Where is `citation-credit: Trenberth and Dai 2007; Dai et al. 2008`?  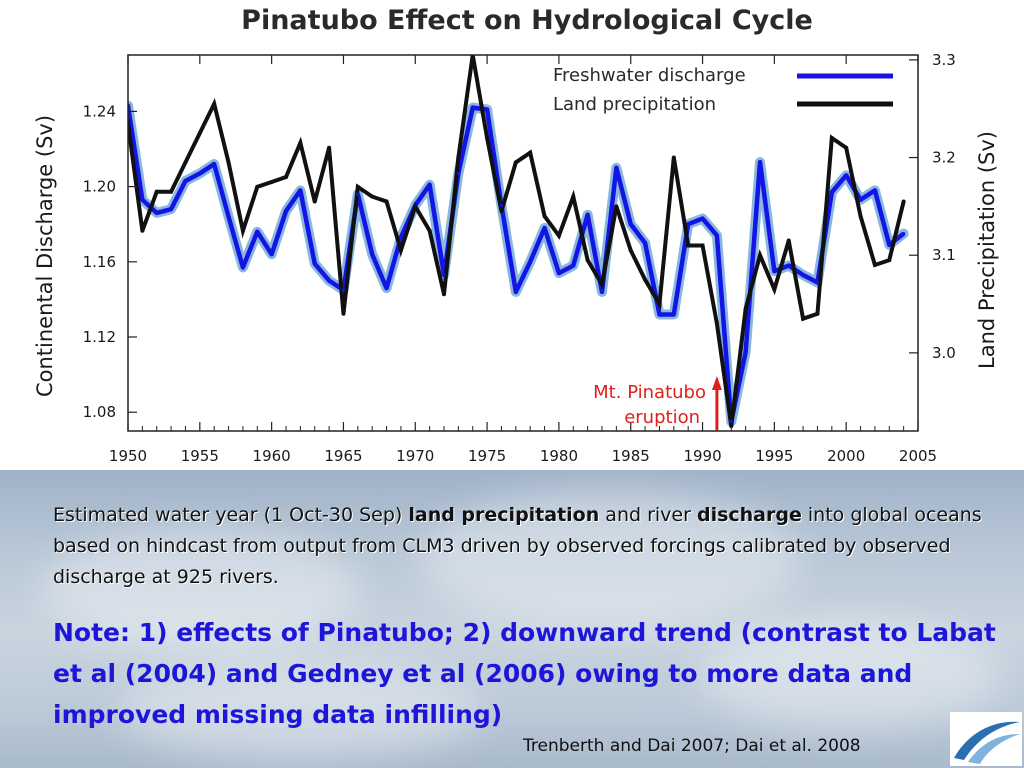
citation-credit: Trenberth and Dai 2007; Dai et al. 2008 is located at coordinates (692, 746).